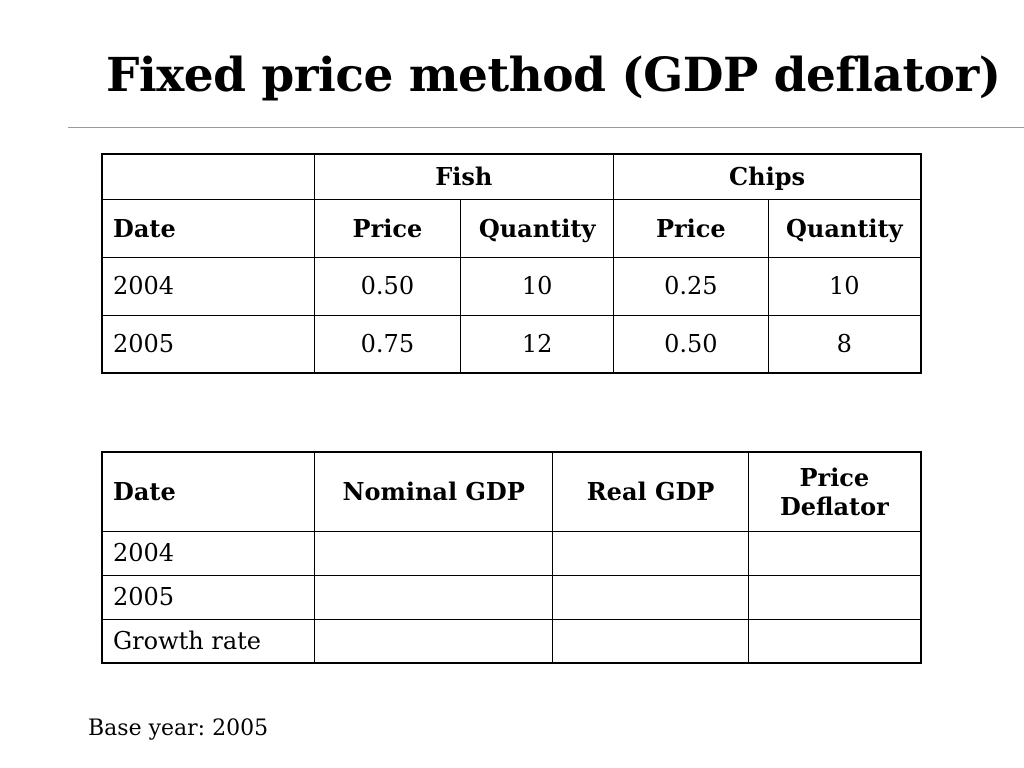 The height and width of the screenshot is (768, 1024). I want to click on table-group-header-chips: Chips, so click(767, 176).